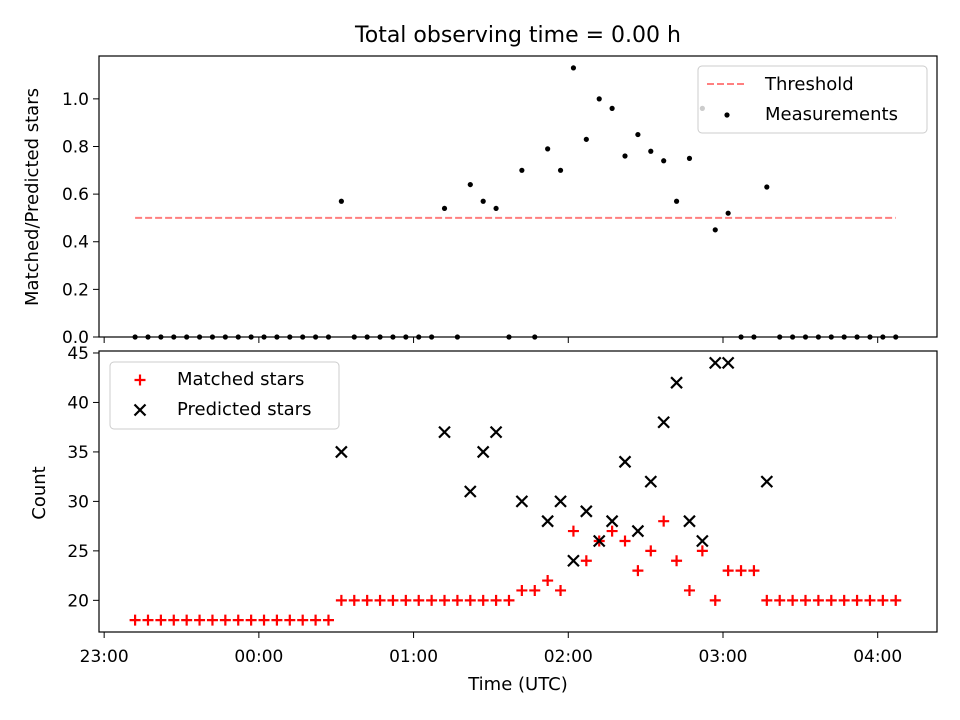  Describe the element at coordinates (78, 502) in the screenshot. I see `count-y-tick-label: 30` at that location.